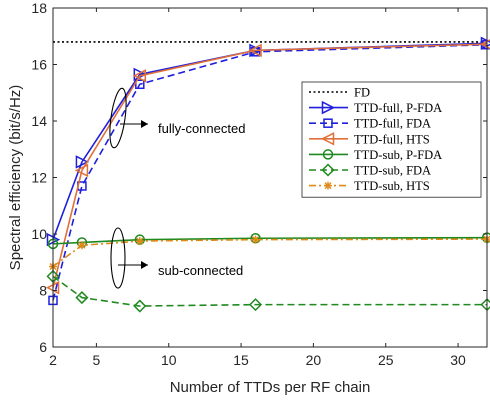  Describe the element at coordinates (39, 234) in the screenshot. I see `y-tick-label: 10` at that location.